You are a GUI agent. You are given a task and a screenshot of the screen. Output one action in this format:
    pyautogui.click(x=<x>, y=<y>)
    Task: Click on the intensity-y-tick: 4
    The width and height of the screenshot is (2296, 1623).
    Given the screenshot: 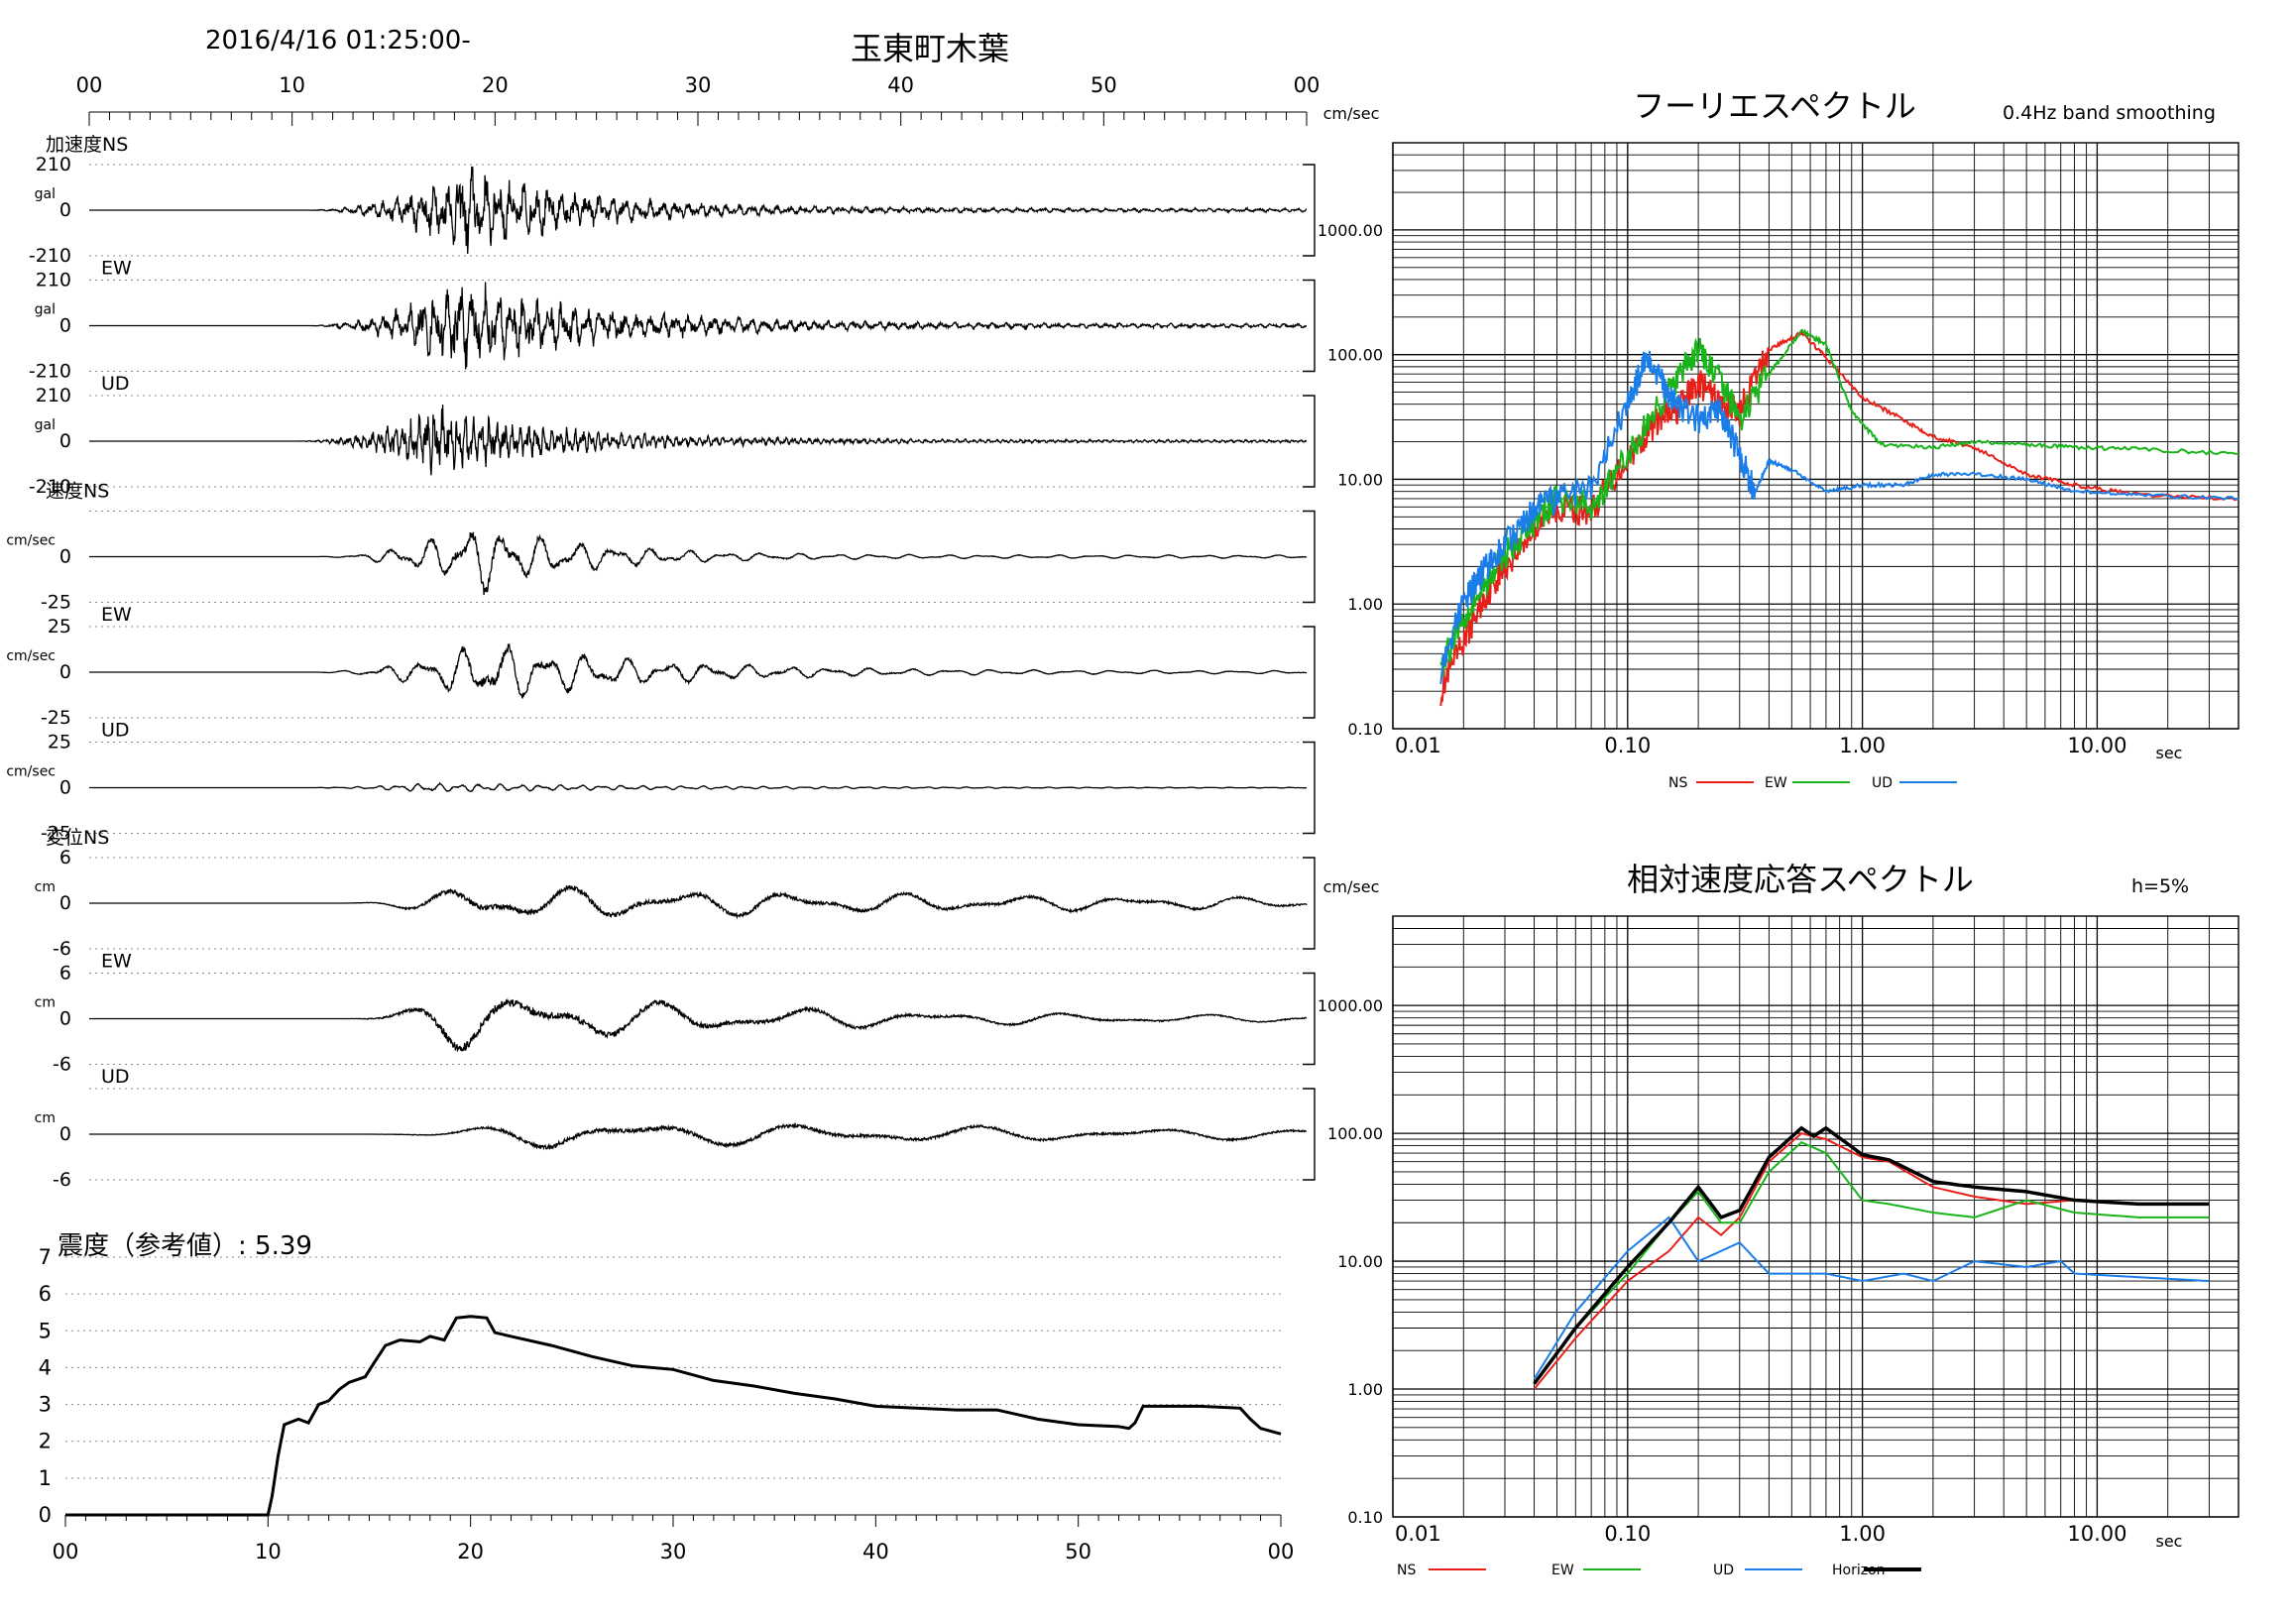 What is the action you would take?
    pyautogui.click(x=46, y=1367)
    